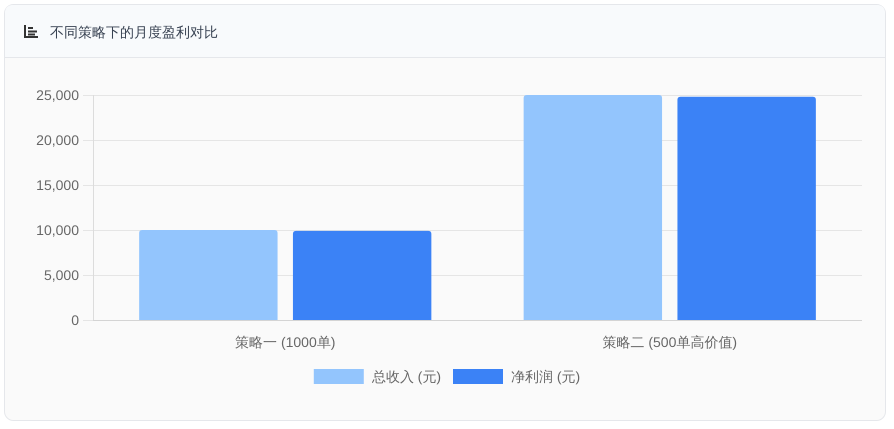 Image resolution: width=894 pixels, height=429 pixels. What do you see at coordinates (62, 274) in the screenshot?
I see `y-tick-label: 5,000` at bounding box center [62, 274].